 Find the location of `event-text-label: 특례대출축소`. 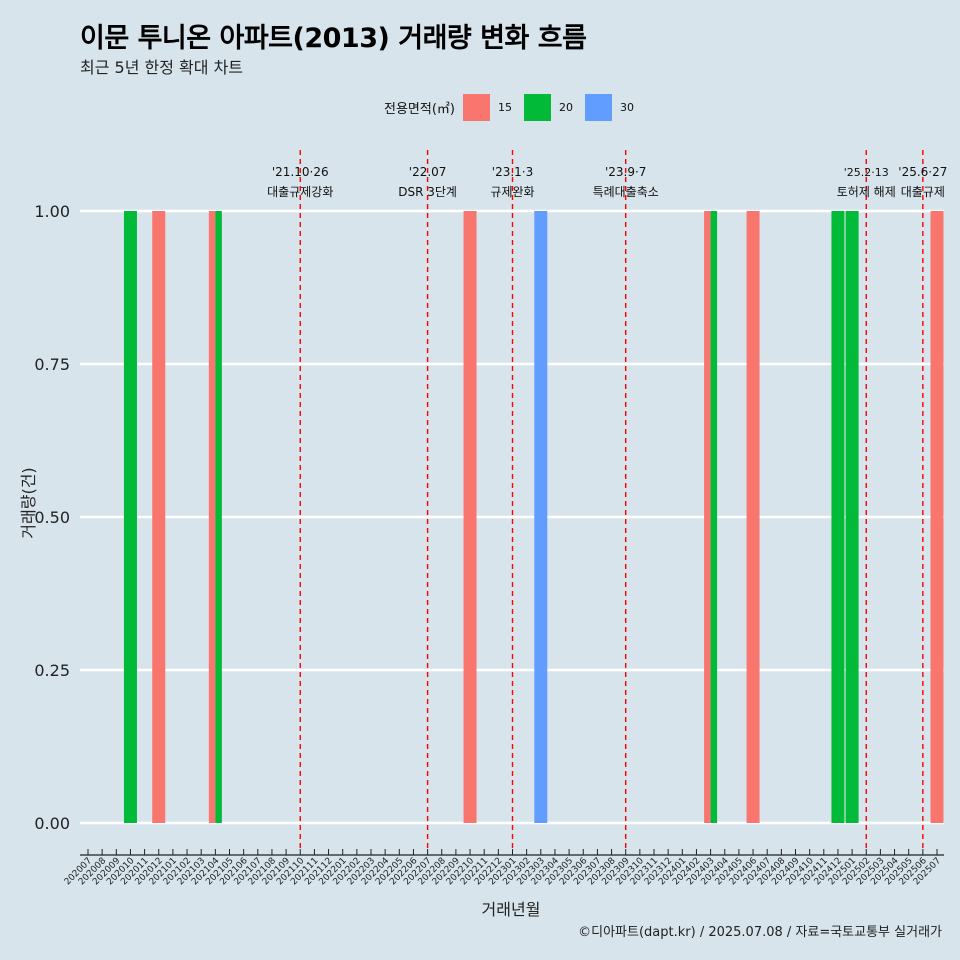

event-text-label: 특례대출축소 is located at coordinates (626, 192).